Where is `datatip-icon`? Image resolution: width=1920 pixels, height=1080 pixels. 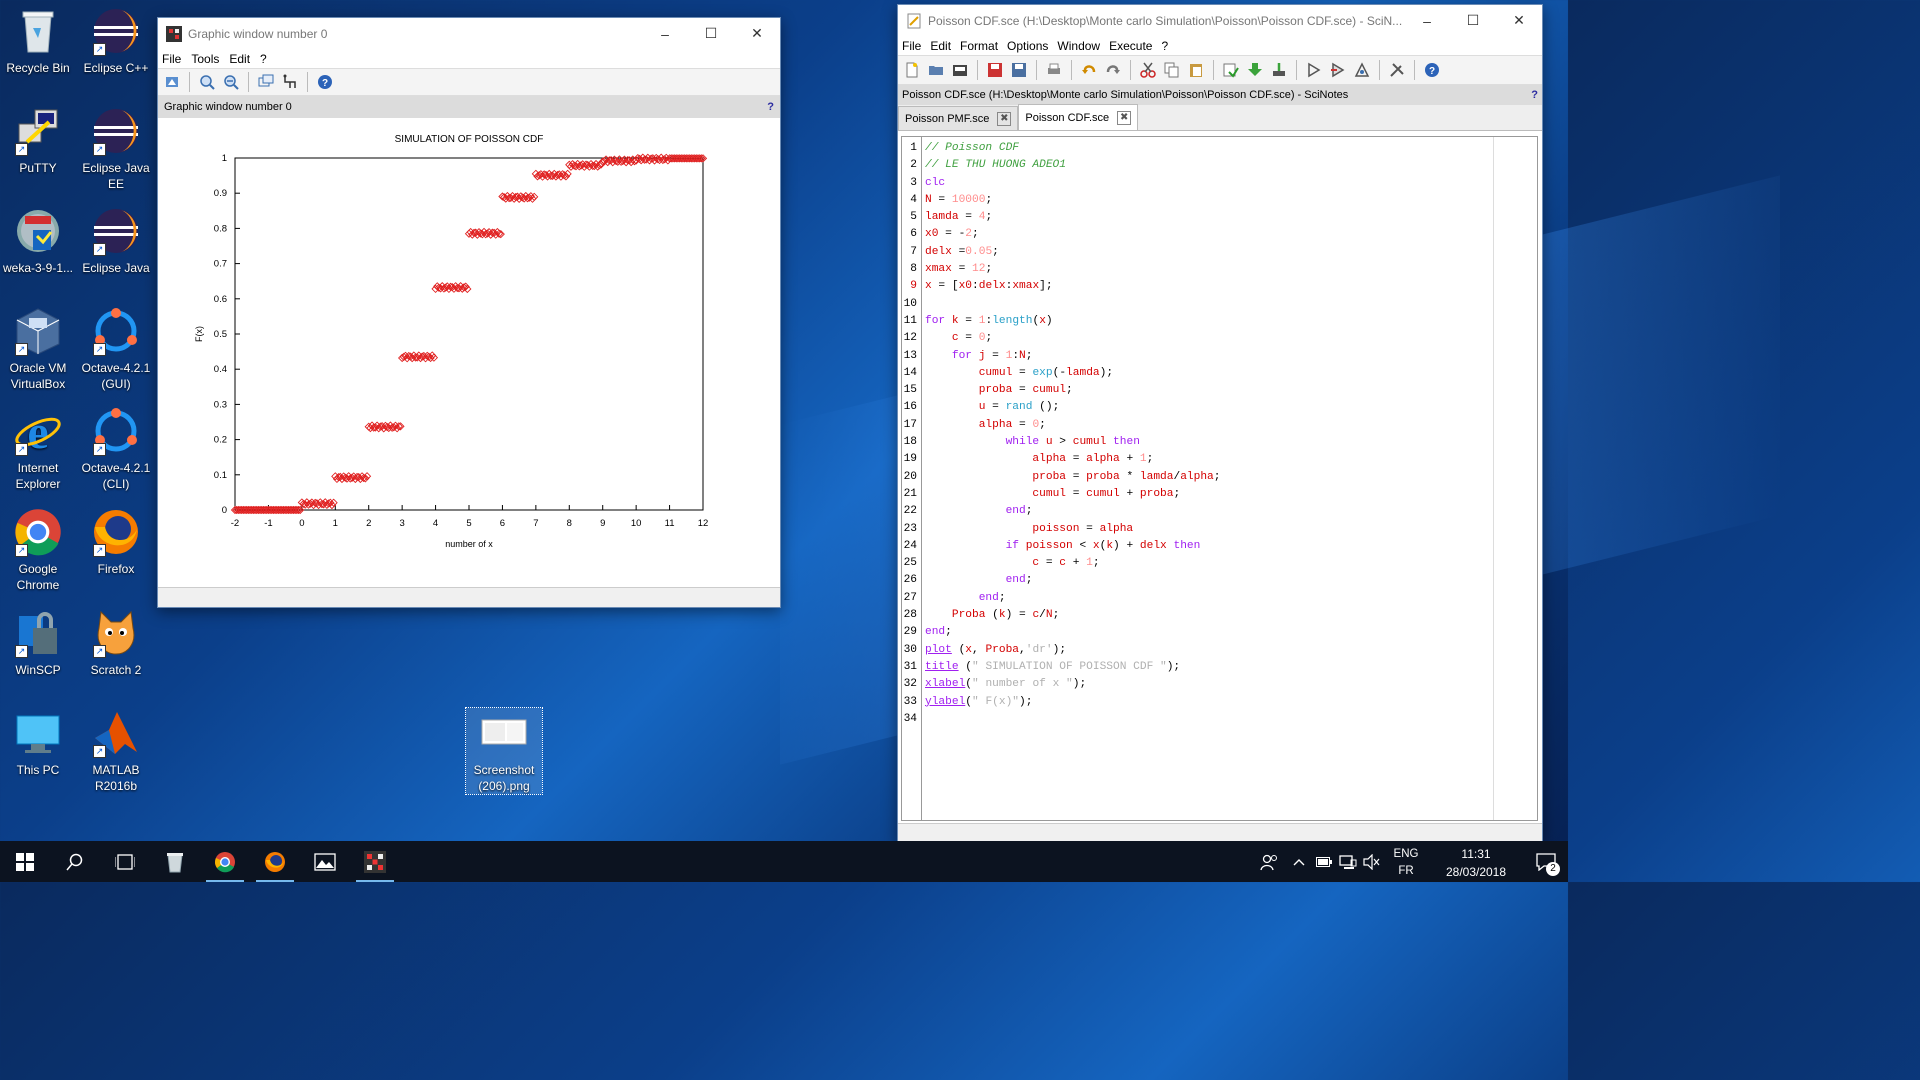
datatip-icon is located at coordinates (266, 82).